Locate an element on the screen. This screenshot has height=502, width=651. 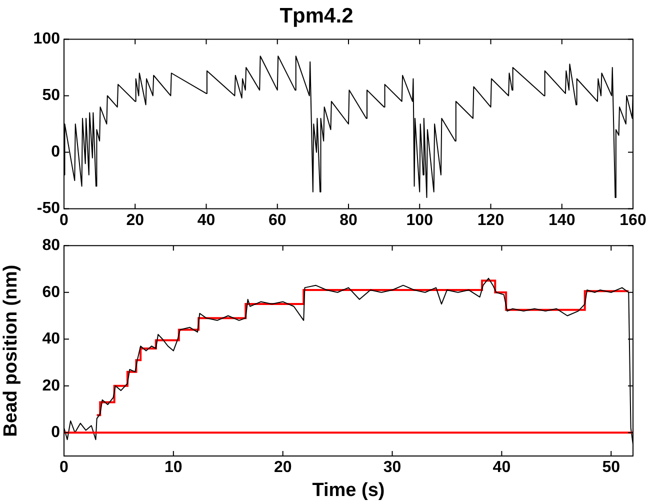
x-tick-label: 80 is located at coordinates (349, 220).